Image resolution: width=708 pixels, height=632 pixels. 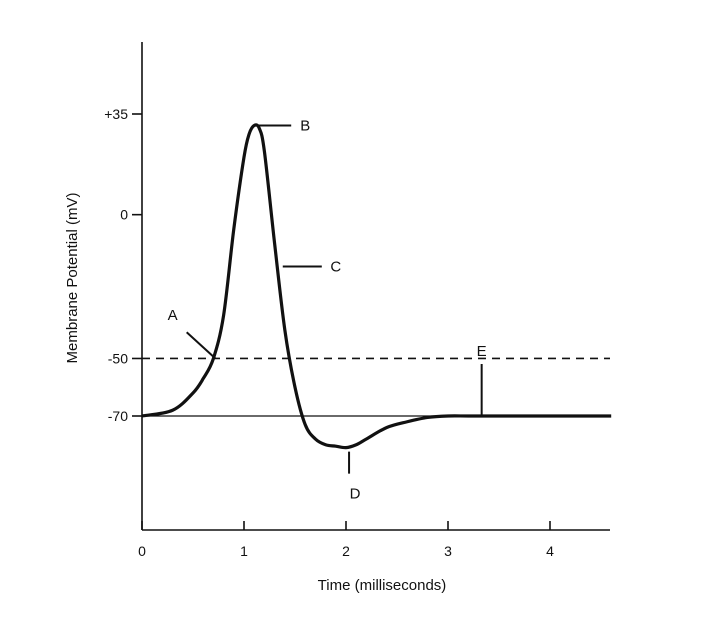 What do you see at coordinates (244, 551) in the screenshot?
I see `x-tick-label: 1` at bounding box center [244, 551].